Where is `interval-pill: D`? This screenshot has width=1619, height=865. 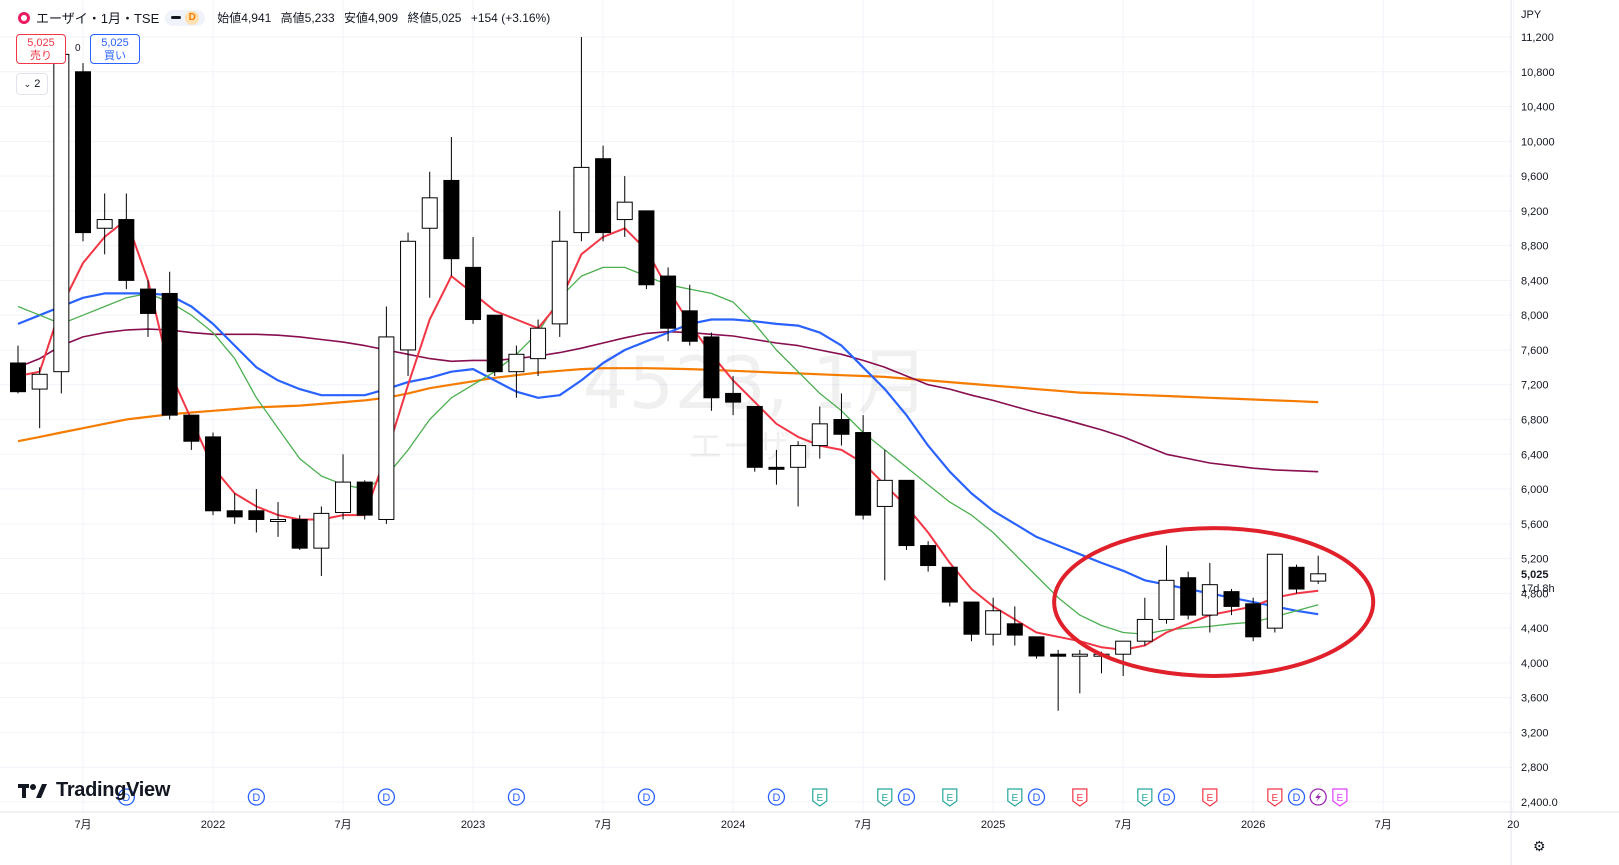
interval-pill: D is located at coordinates (185, 17).